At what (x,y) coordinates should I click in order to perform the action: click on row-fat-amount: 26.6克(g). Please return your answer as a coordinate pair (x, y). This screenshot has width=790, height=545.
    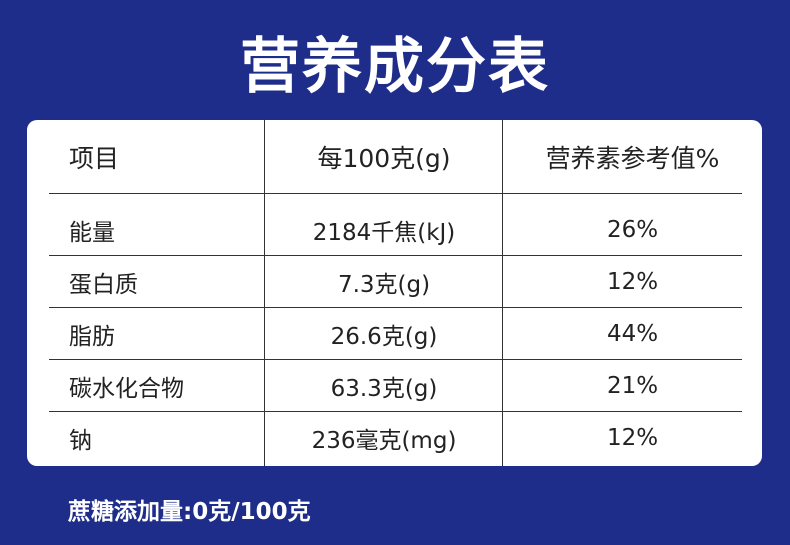
    Looking at the image, I should click on (384, 337).